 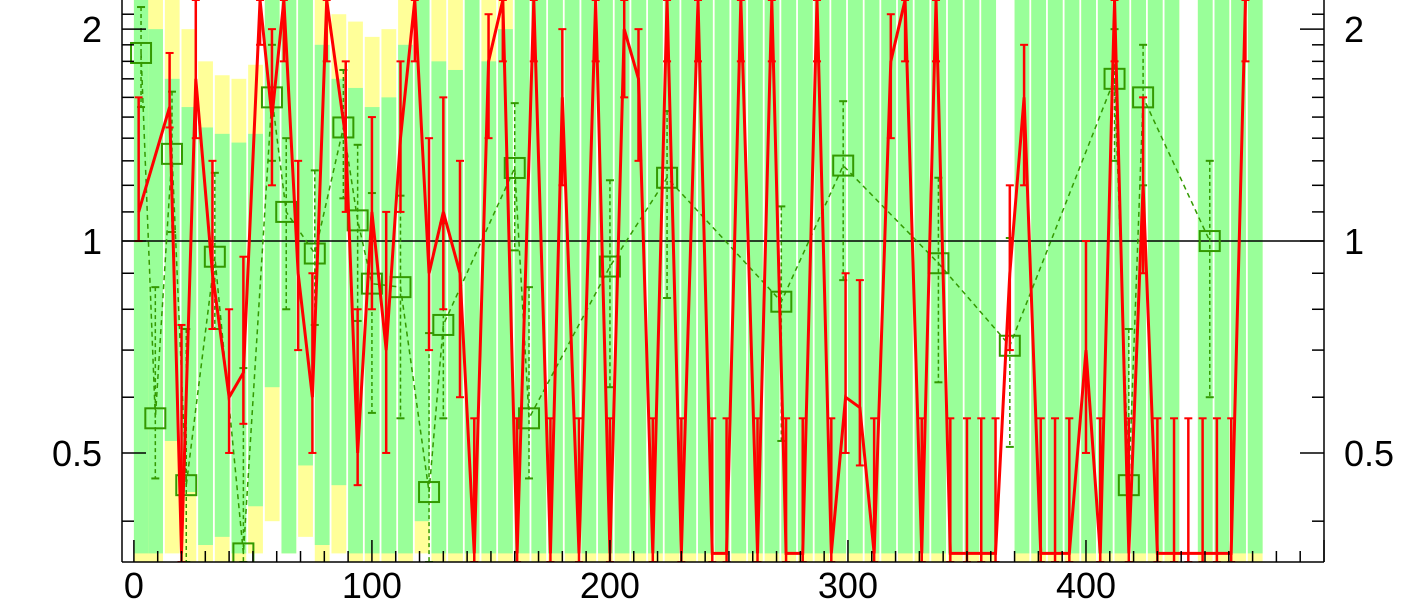 I want to click on y-tick-label-left: 2, so click(x=92, y=29).